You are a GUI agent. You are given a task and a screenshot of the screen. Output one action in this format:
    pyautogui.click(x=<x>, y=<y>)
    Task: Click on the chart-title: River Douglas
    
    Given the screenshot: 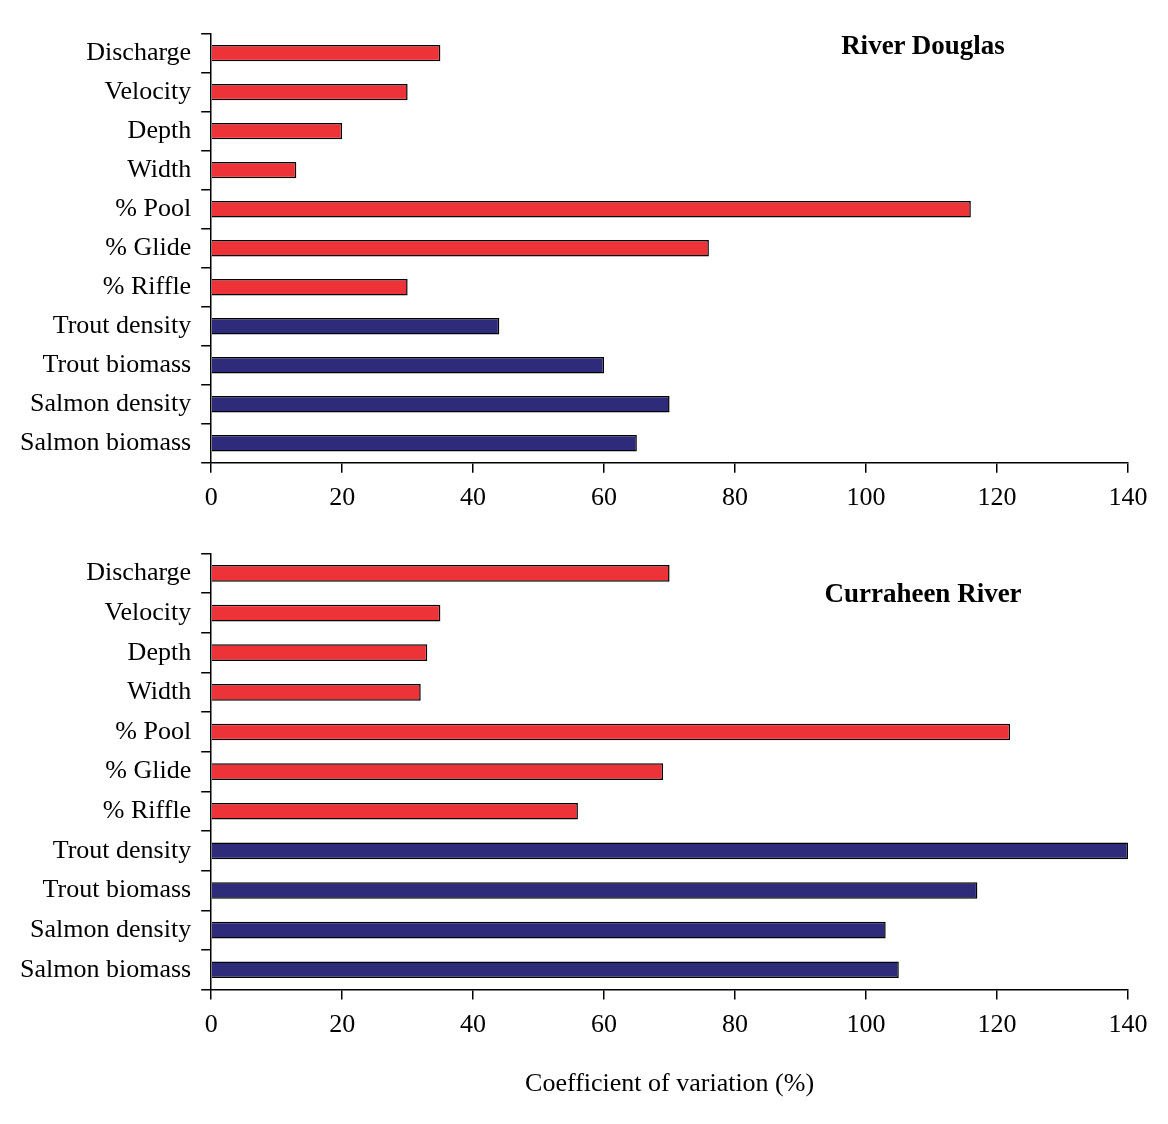 What is the action you would take?
    pyautogui.click(x=923, y=45)
    